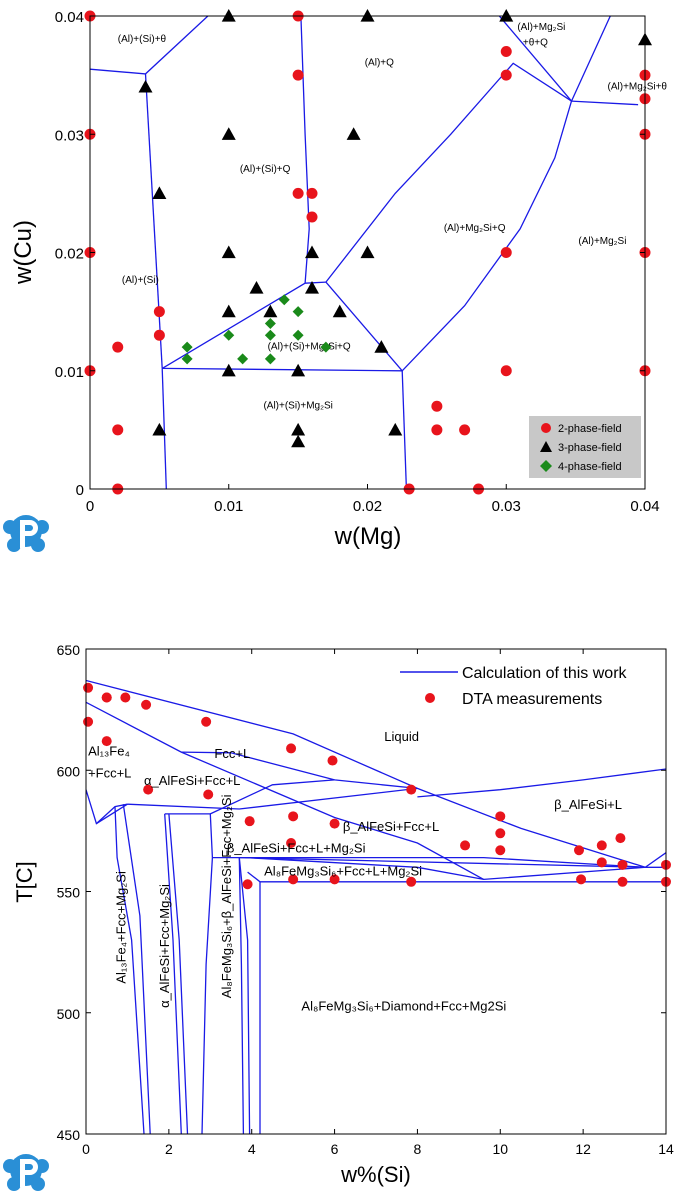  I want to click on region-label: (Al)+Mg₂Si+θ, so click(638, 86).